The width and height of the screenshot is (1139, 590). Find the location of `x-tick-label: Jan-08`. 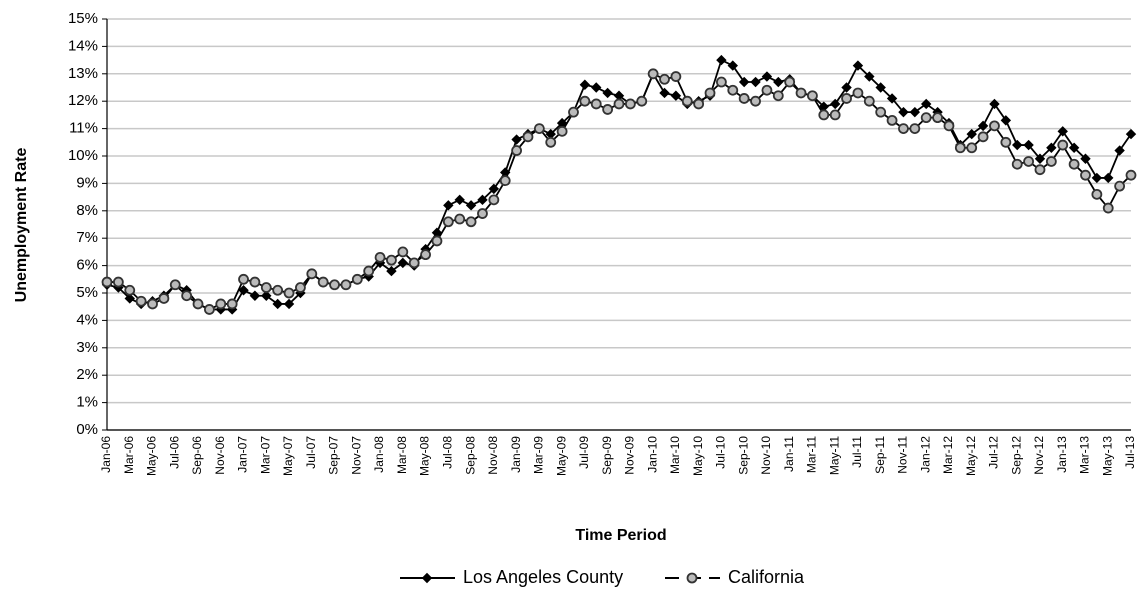

x-tick-label: Jan-08 is located at coordinates (379, 454).